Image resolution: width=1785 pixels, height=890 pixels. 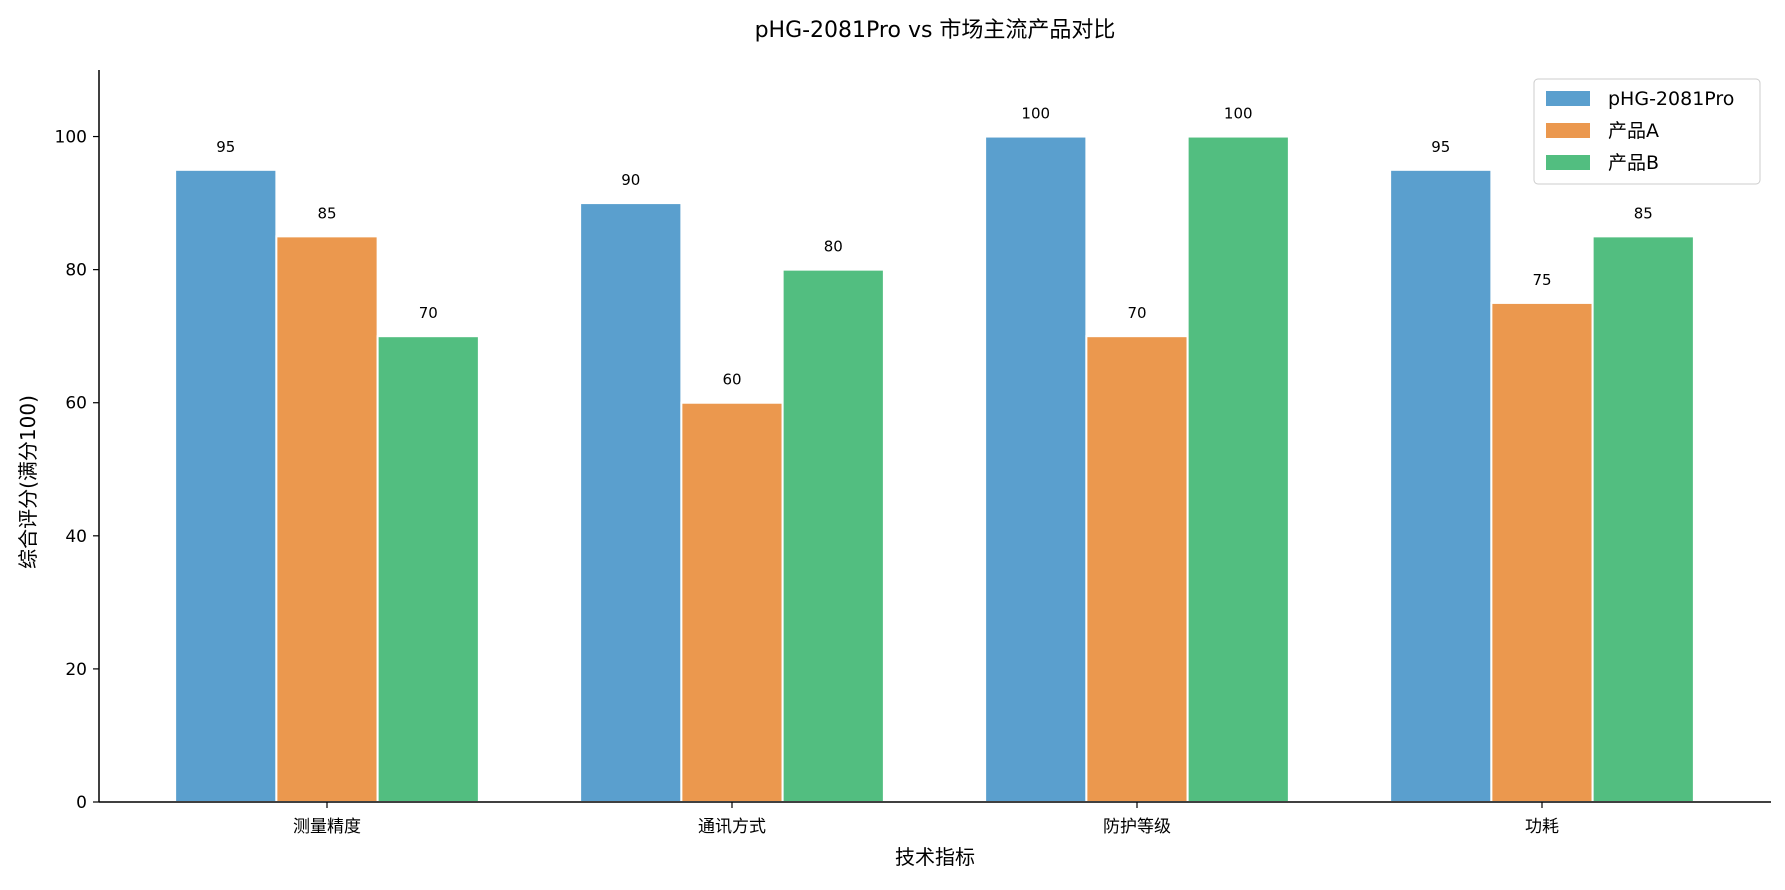 I want to click on y-axis: 0 20 40 60 80 100, so click(x=77, y=441).